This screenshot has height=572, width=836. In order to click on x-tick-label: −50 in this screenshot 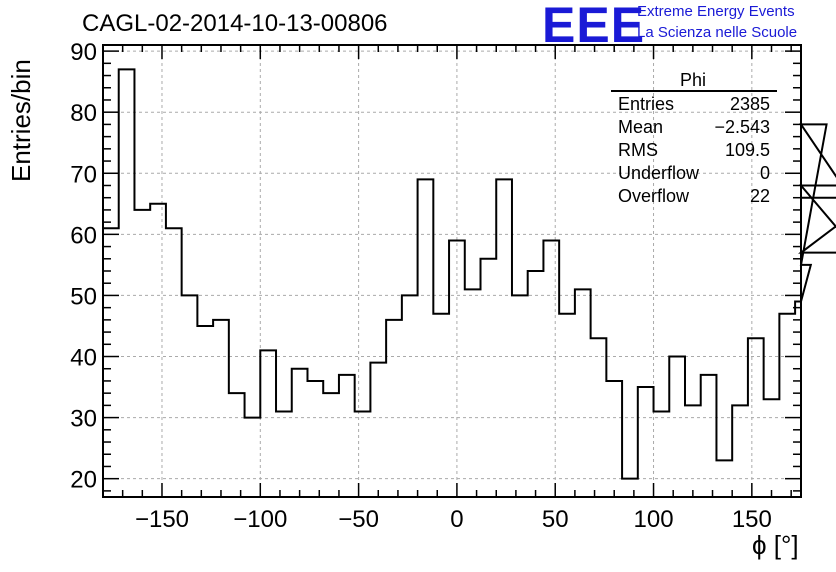, I will do `click(358, 519)`.